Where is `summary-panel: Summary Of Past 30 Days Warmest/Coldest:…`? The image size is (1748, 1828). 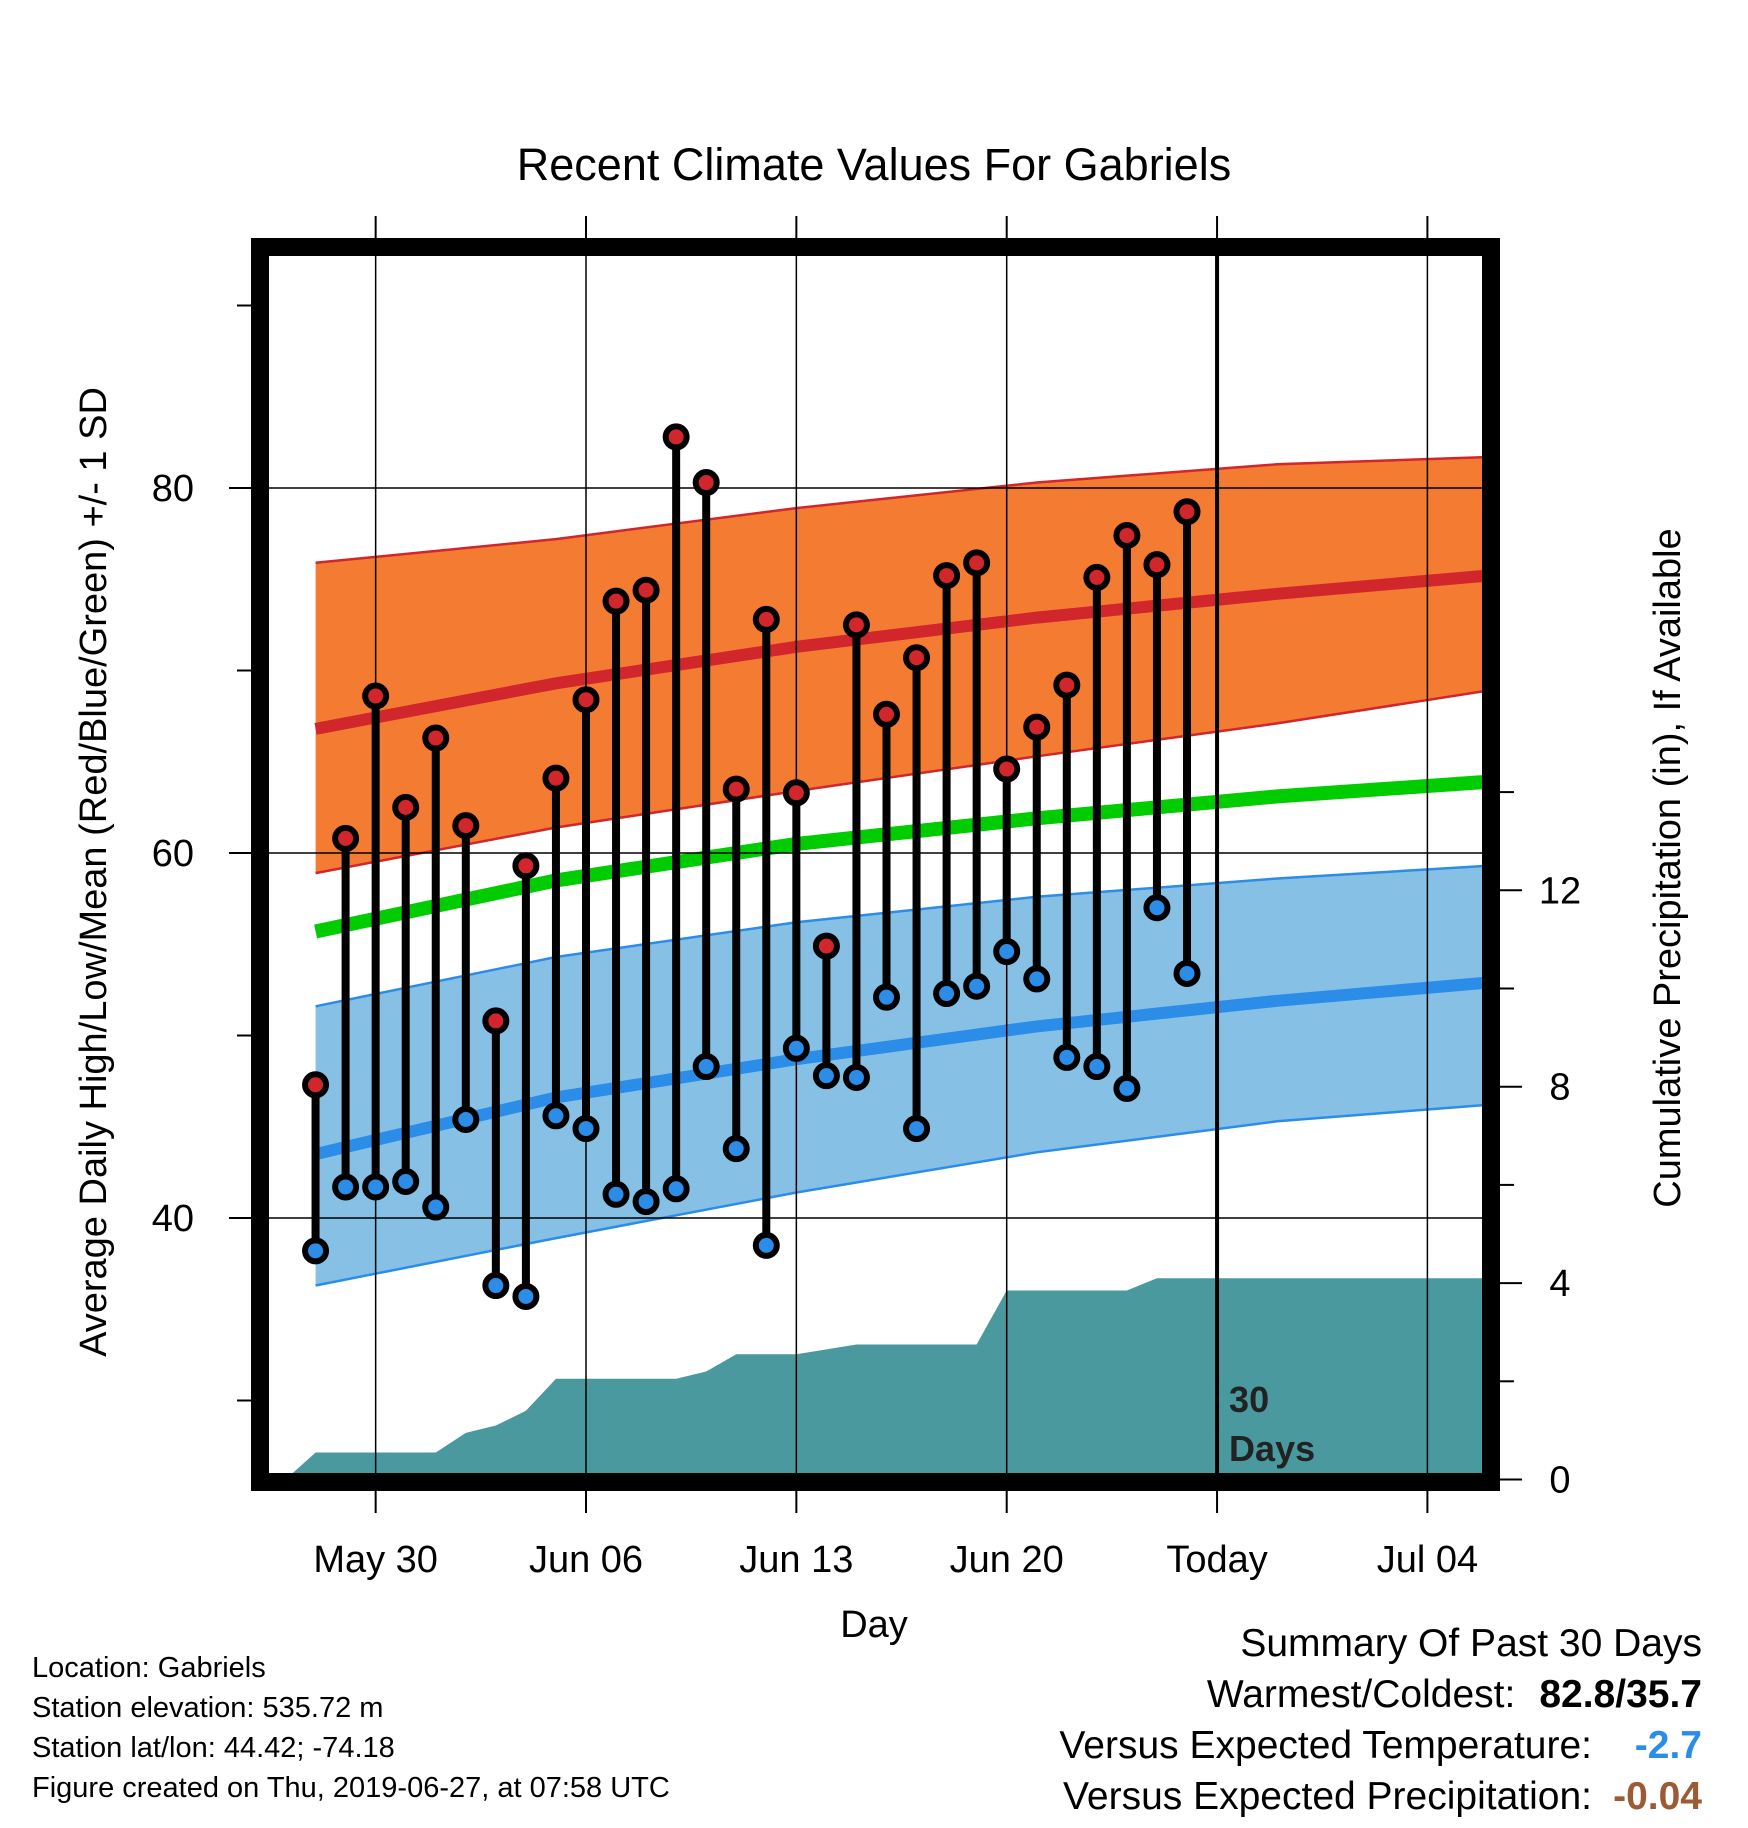 summary-panel: Summary Of Past 30 Days Warmest/Coldest:… is located at coordinates (1380, 1720).